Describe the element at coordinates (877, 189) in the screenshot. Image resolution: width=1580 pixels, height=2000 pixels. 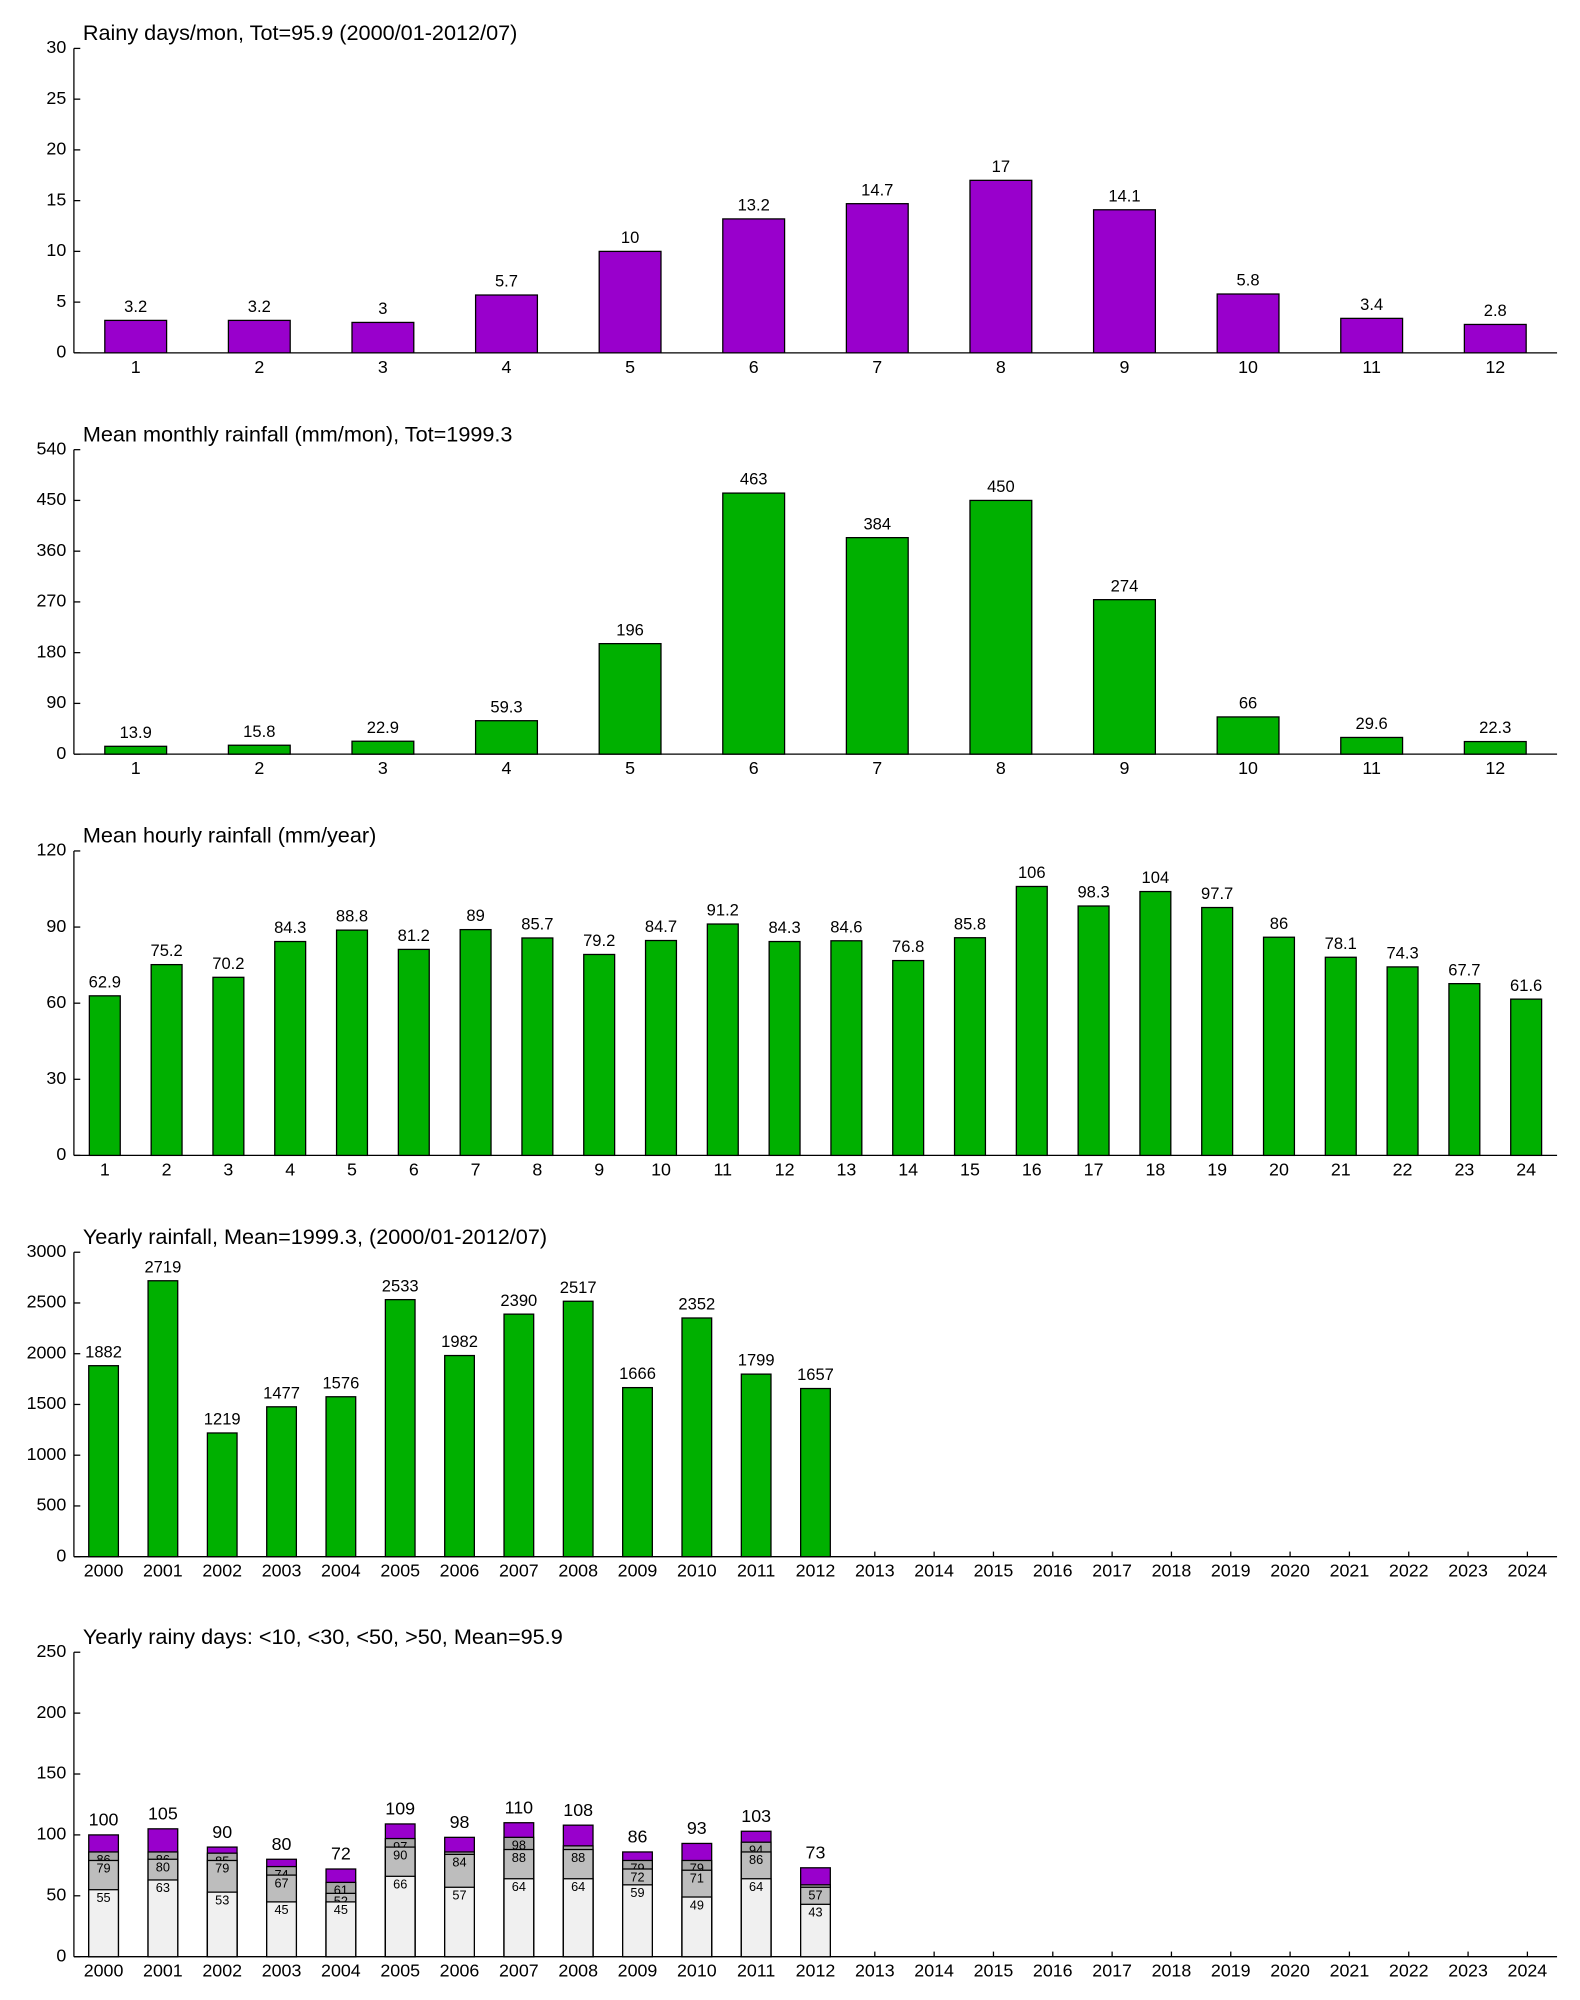
I see `value-label: 14.7` at that location.